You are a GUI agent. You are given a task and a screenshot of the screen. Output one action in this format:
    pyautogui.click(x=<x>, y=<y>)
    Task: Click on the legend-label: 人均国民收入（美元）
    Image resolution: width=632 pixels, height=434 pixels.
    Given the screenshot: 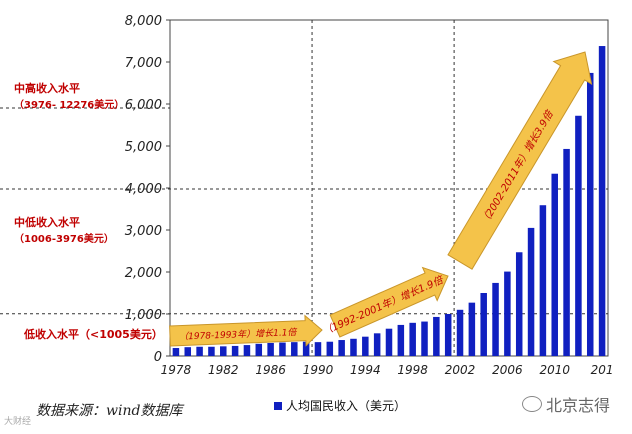 What is the action you would take?
    pyautogui.click(x=346, y=406)
    